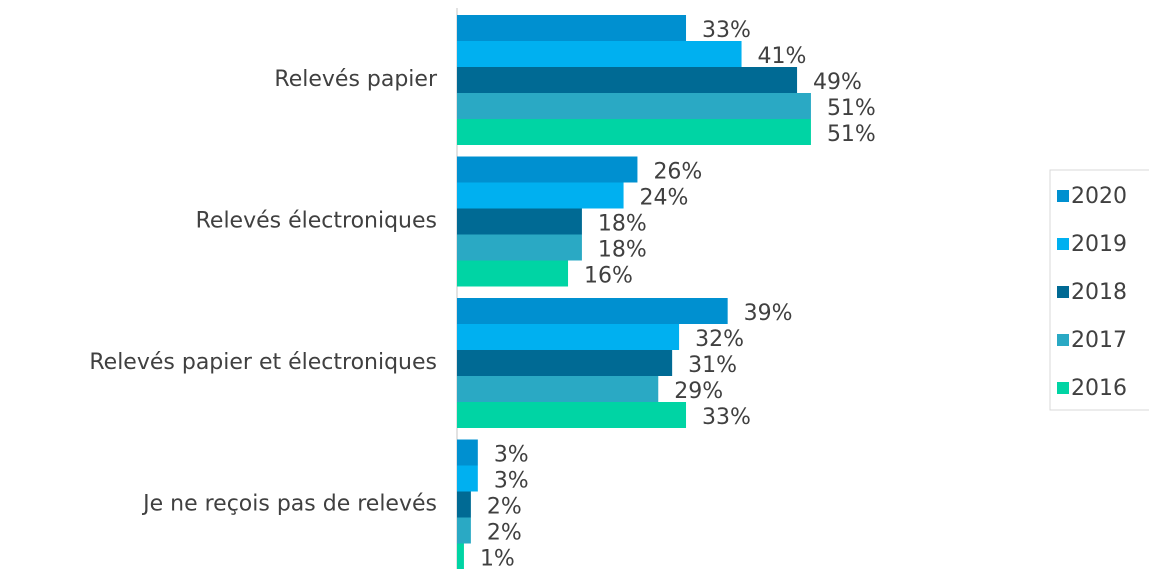 The width and height of the screenshot is (1149, 569). What do you see at coordinates (719, 339) in the screenshot?
I see `data-label: 32%` at bounding box center [719, 339].